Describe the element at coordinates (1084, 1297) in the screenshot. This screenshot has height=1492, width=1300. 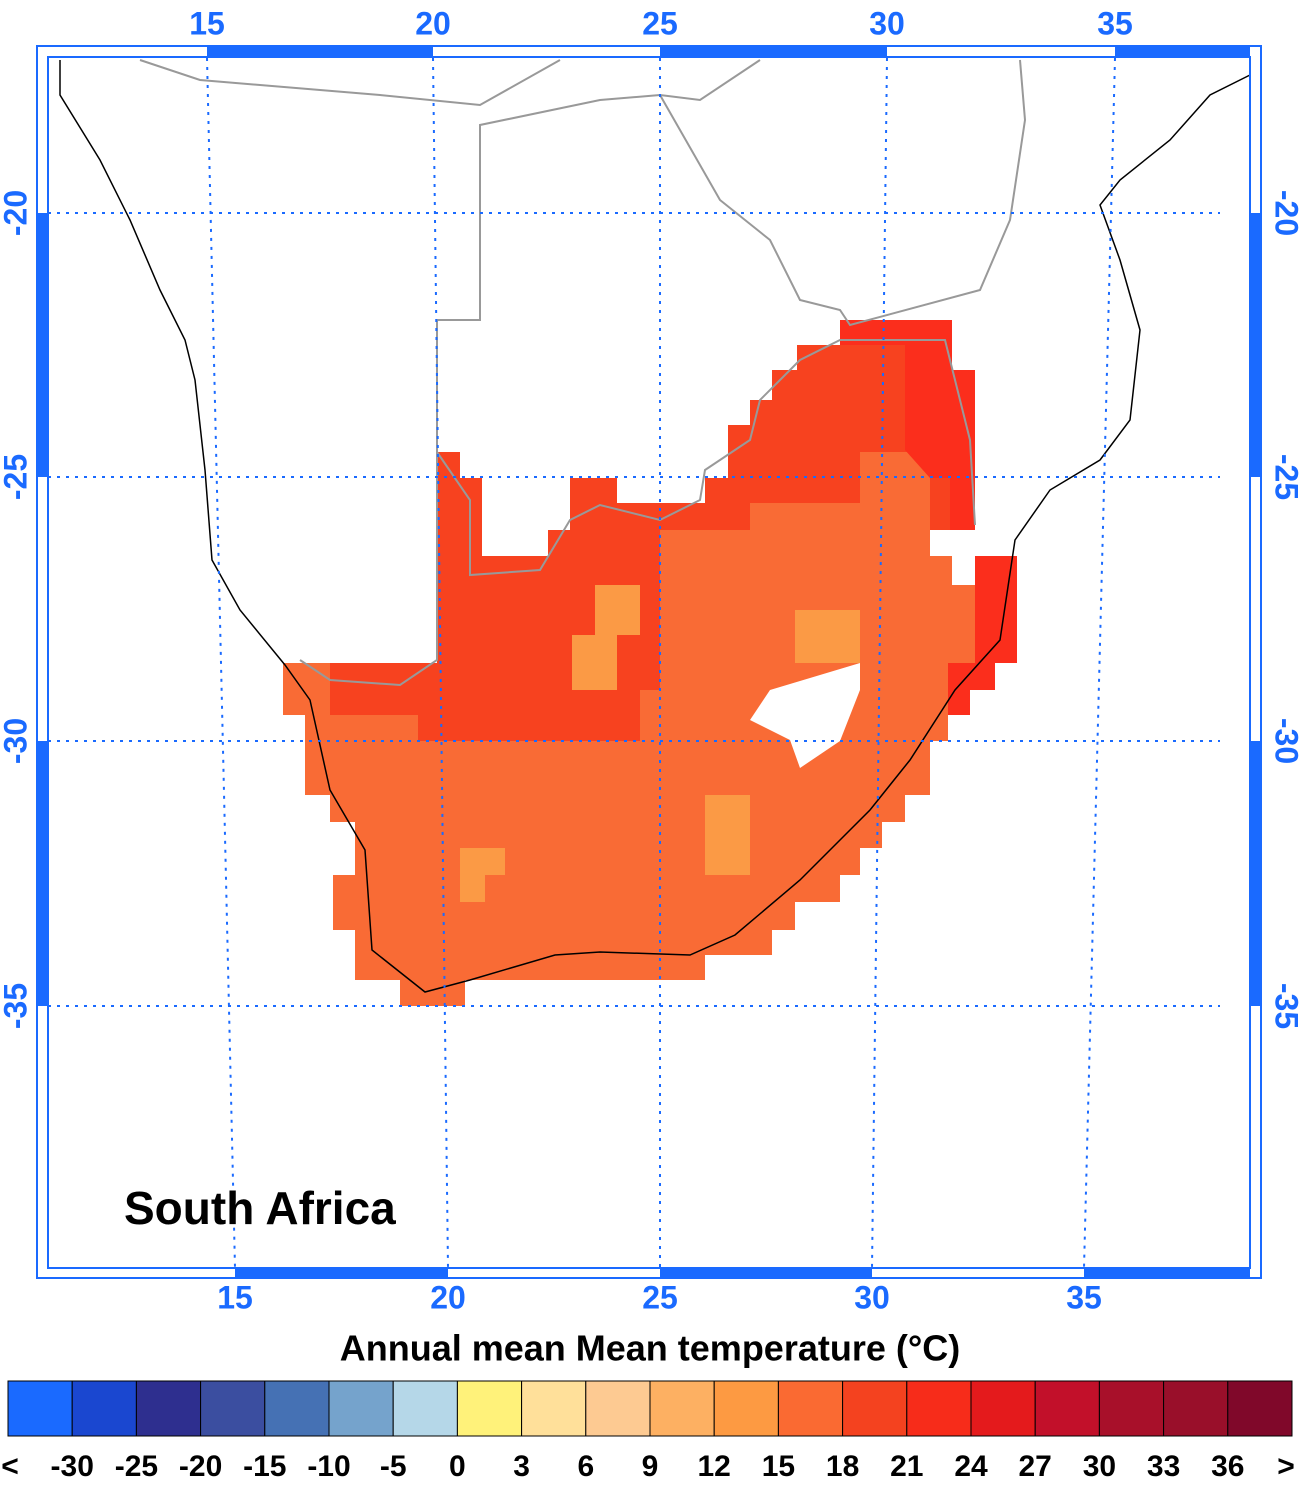
I see `bottom-tick-label: 35` at that location.